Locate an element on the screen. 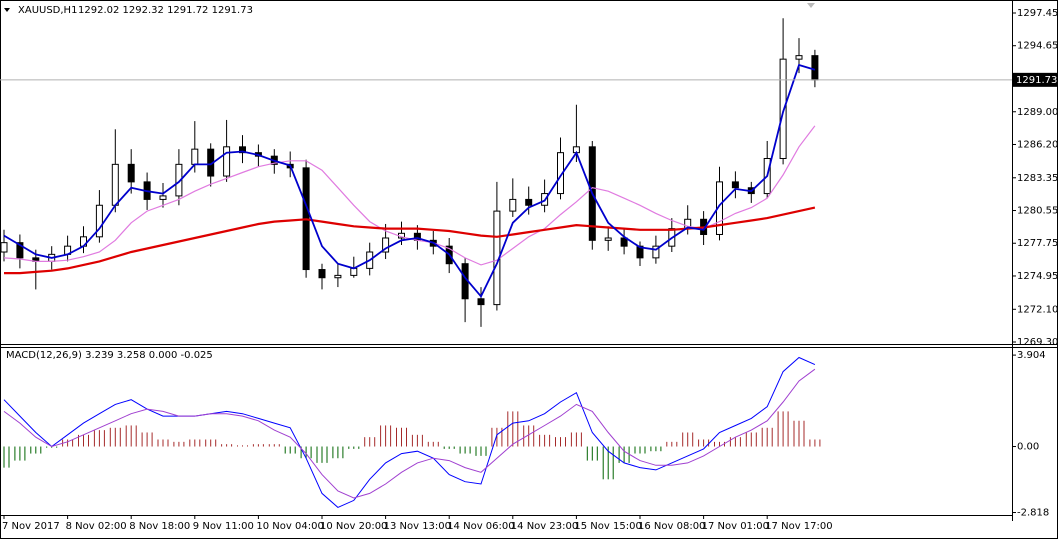  y-tick-label: 1294.65 is located at coordinates (1037, 46).